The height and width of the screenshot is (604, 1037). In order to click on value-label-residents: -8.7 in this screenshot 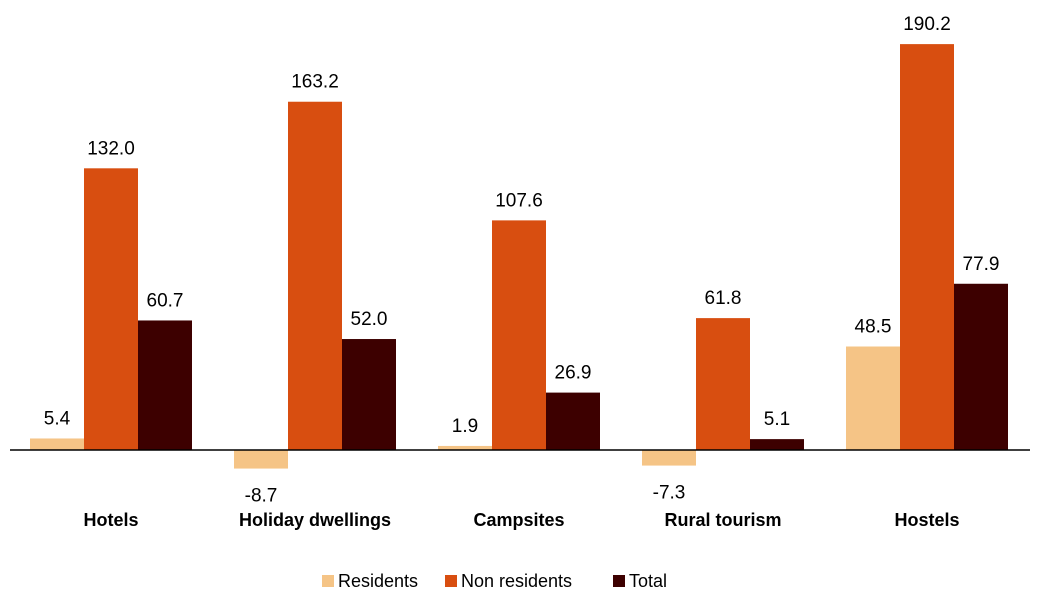, I will do `click(261, 496)`.